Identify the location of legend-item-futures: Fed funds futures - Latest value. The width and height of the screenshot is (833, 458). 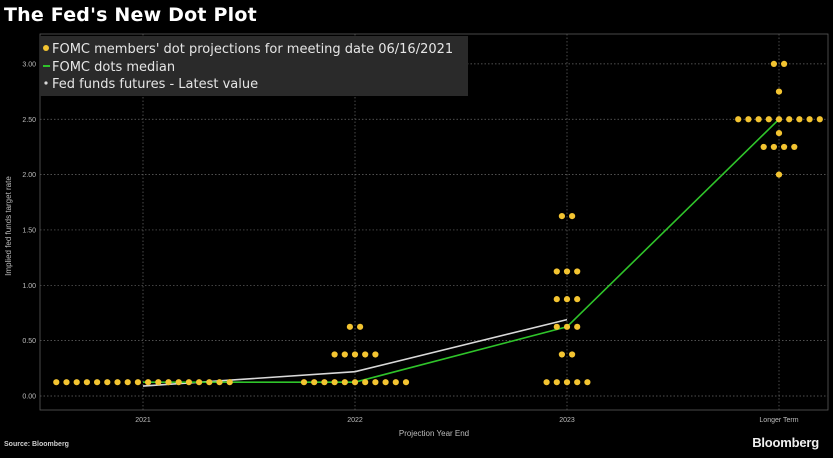
(155, 84).